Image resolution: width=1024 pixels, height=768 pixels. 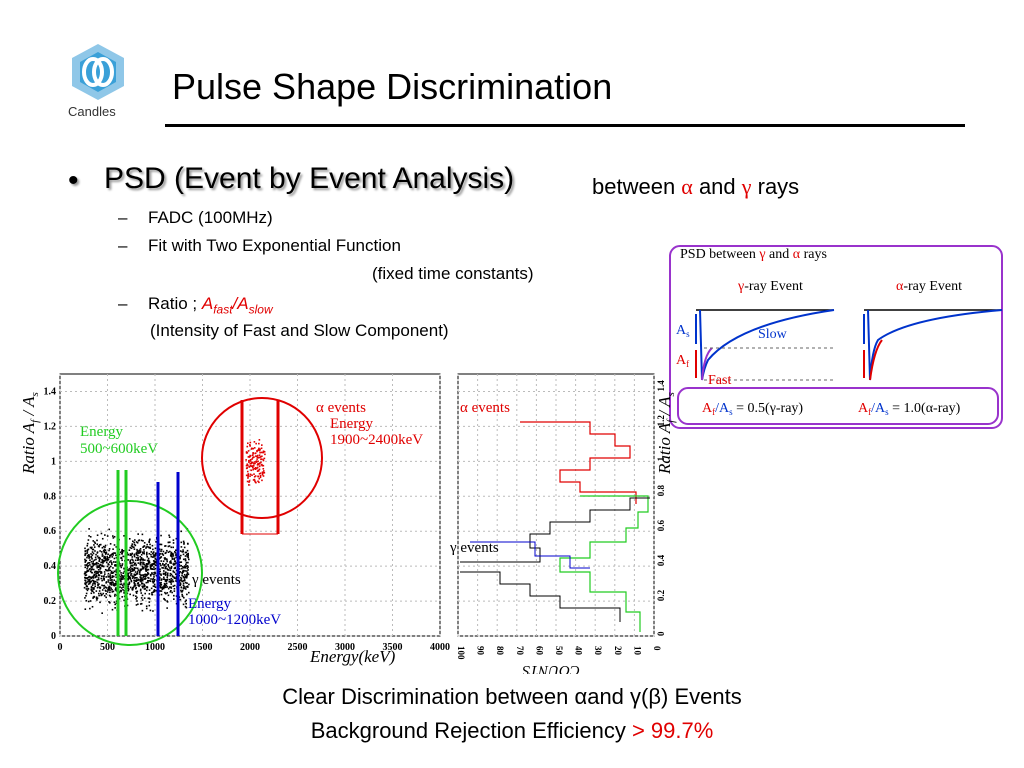 What do you see at coordinates (579, 651) in the screenshot?
I see `hist-x-tick: 40` at bounding box center [579, 651].